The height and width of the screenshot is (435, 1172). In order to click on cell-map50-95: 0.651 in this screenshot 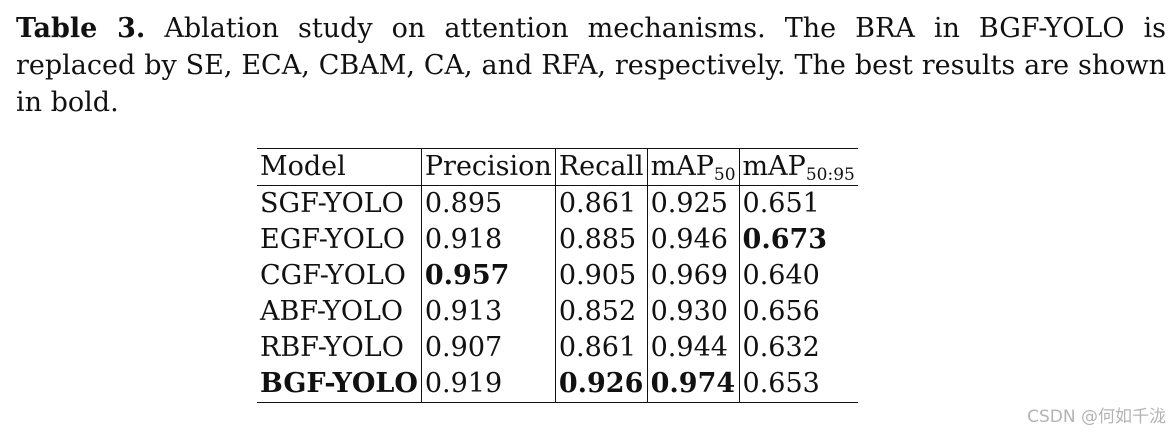, I will do `click(798, 203)`.